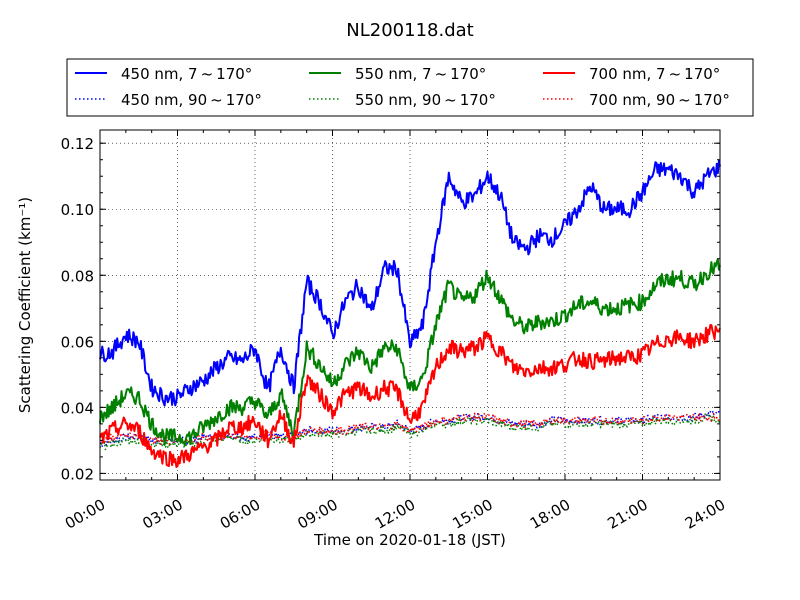 This screenshot has width=800, height=600. Describe the element at coordinates (77, 342) in the screenshot. I see `y-tick-label: 0.06` at that location.